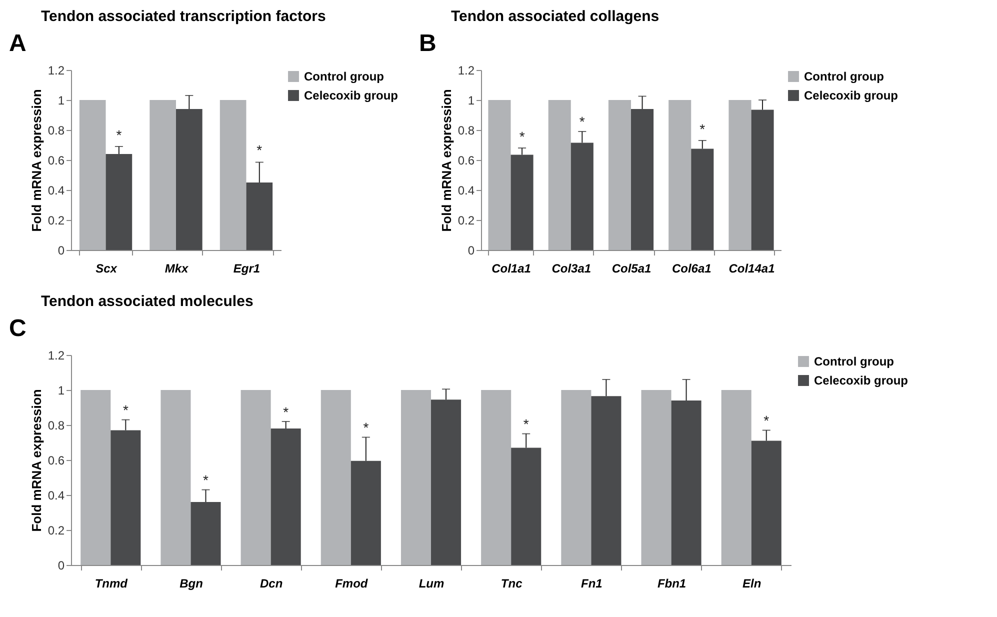 This screenshot has width=997, height=617. What do you see at coordinates (431, 583) in the screenshot?
I see `x-tick-label: Lum` at bounding box center [431, 583].